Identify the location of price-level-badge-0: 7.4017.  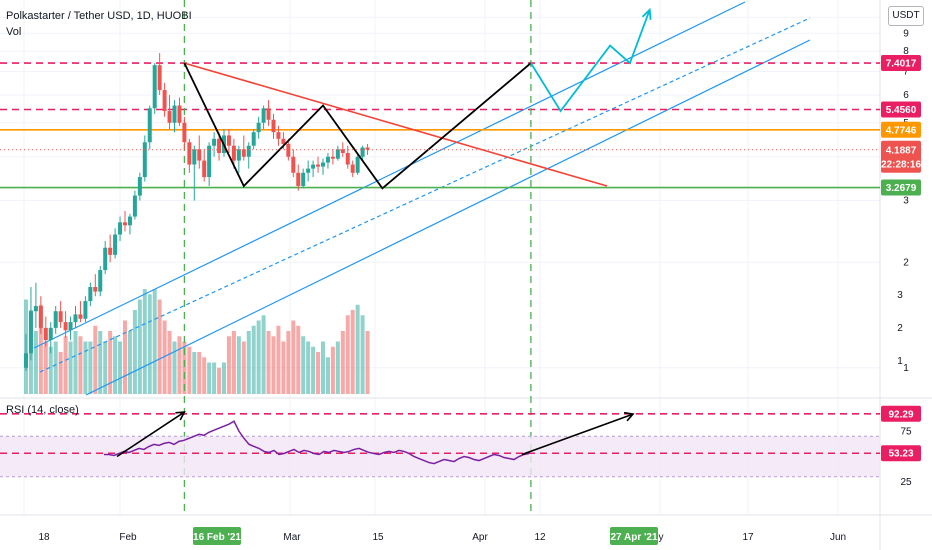
(901, 64).